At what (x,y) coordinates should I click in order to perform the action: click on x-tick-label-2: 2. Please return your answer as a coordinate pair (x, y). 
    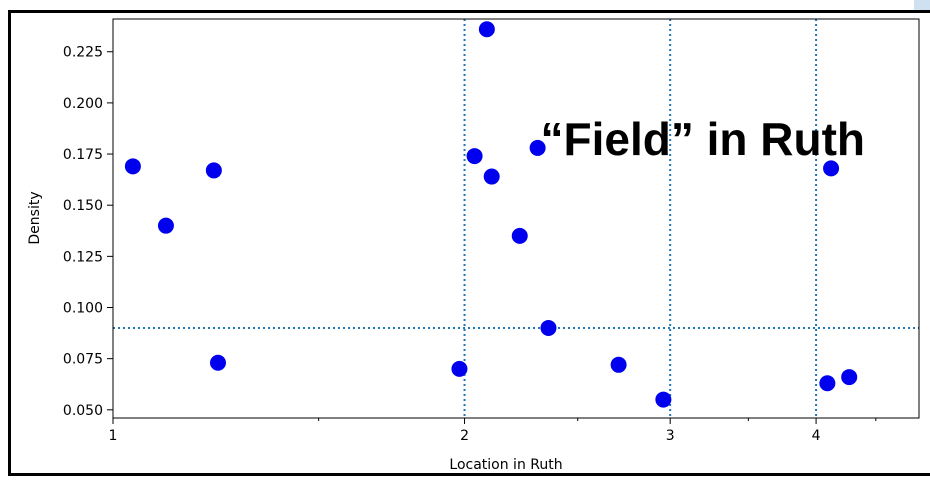
    Looking at the image, I should click on (464, 436).